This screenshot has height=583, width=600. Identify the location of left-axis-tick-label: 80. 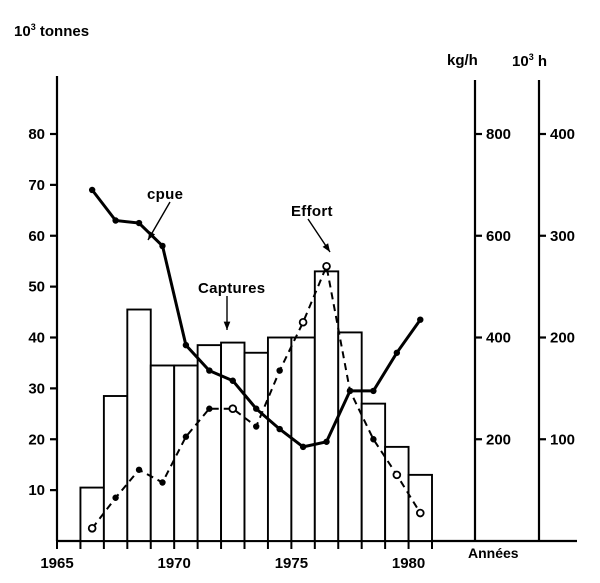
(36, 134).